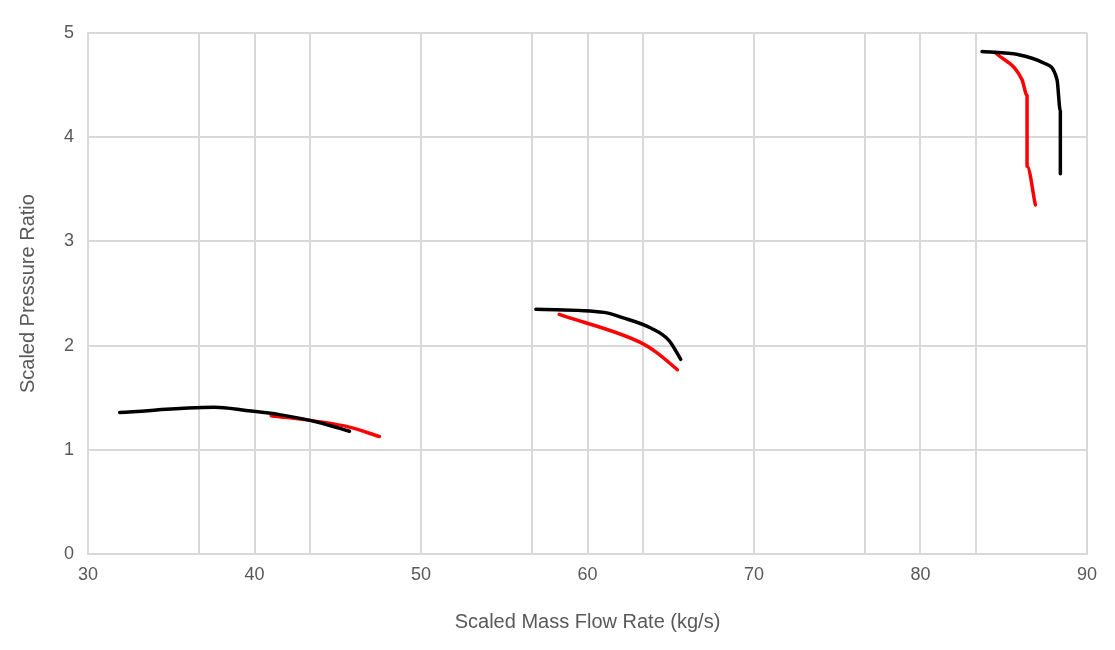  Describe the element at coordinates (587, 620) in the screenshot. I see `x-axis-title: Scaled Mass Flow Rate (kg/s)` at that location.